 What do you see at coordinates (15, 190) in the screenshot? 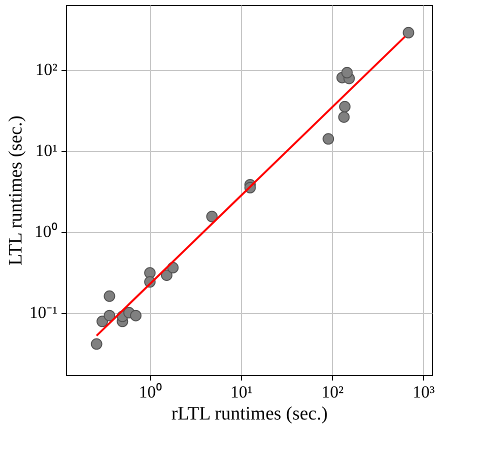
I see `y-axis-title: LTL runtimes (sec.)` at bounding box center [15, 190].